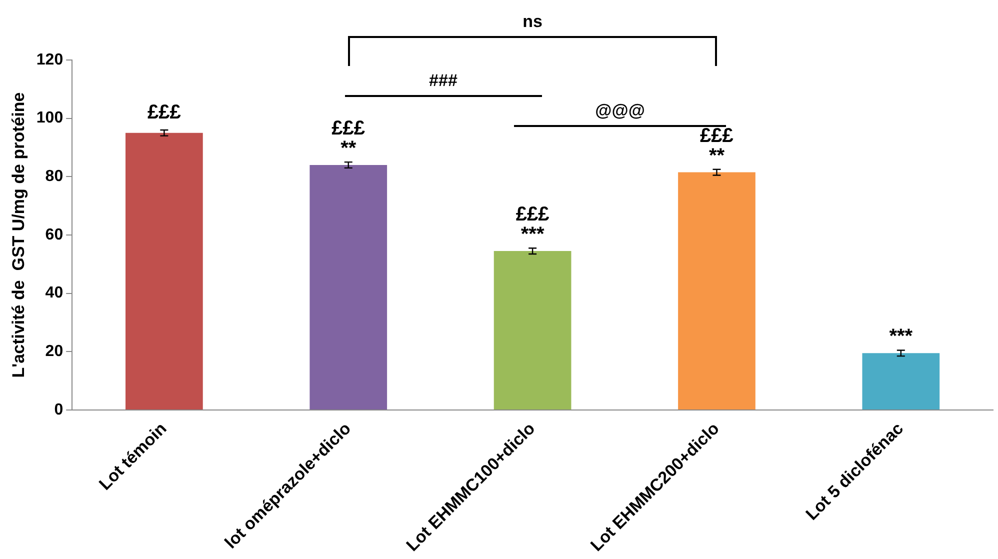 The width and height of the screenshot is (998, 559). Describe the element at coordinates (59, 409) in the screenshot. I see `y-tick-label: 0` at that location.